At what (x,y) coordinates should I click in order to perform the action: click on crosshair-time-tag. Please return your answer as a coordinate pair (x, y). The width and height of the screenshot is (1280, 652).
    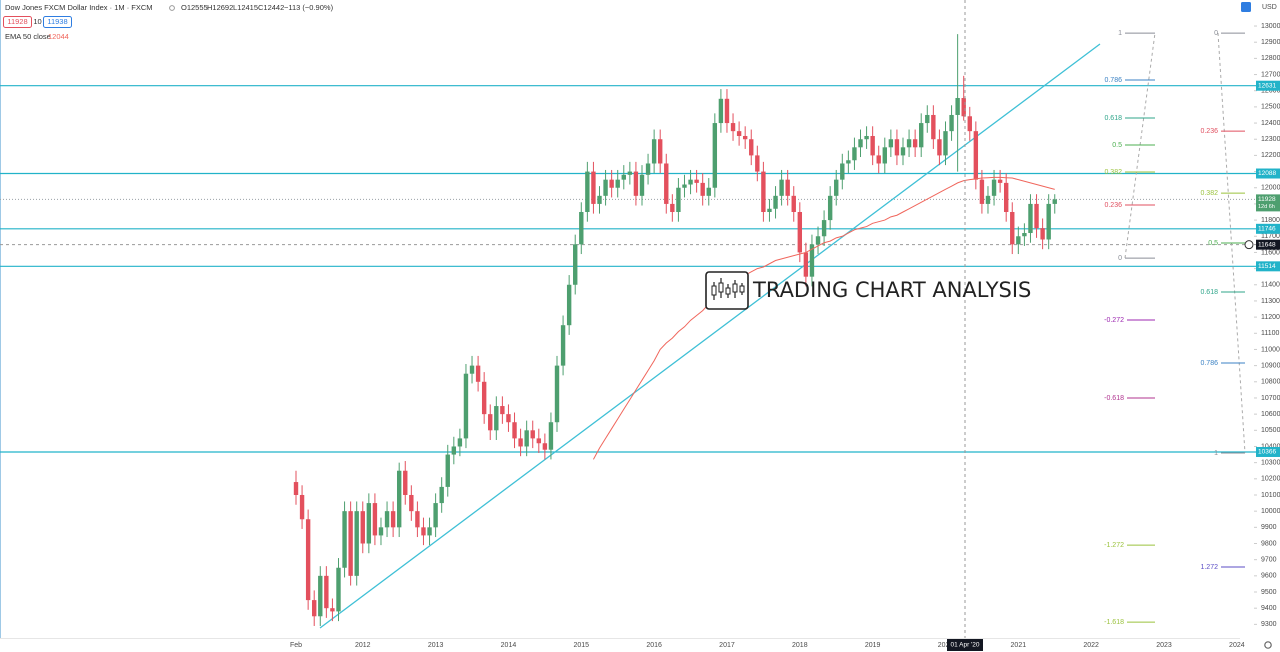
    Looking at the image, I should click on (965, 645).